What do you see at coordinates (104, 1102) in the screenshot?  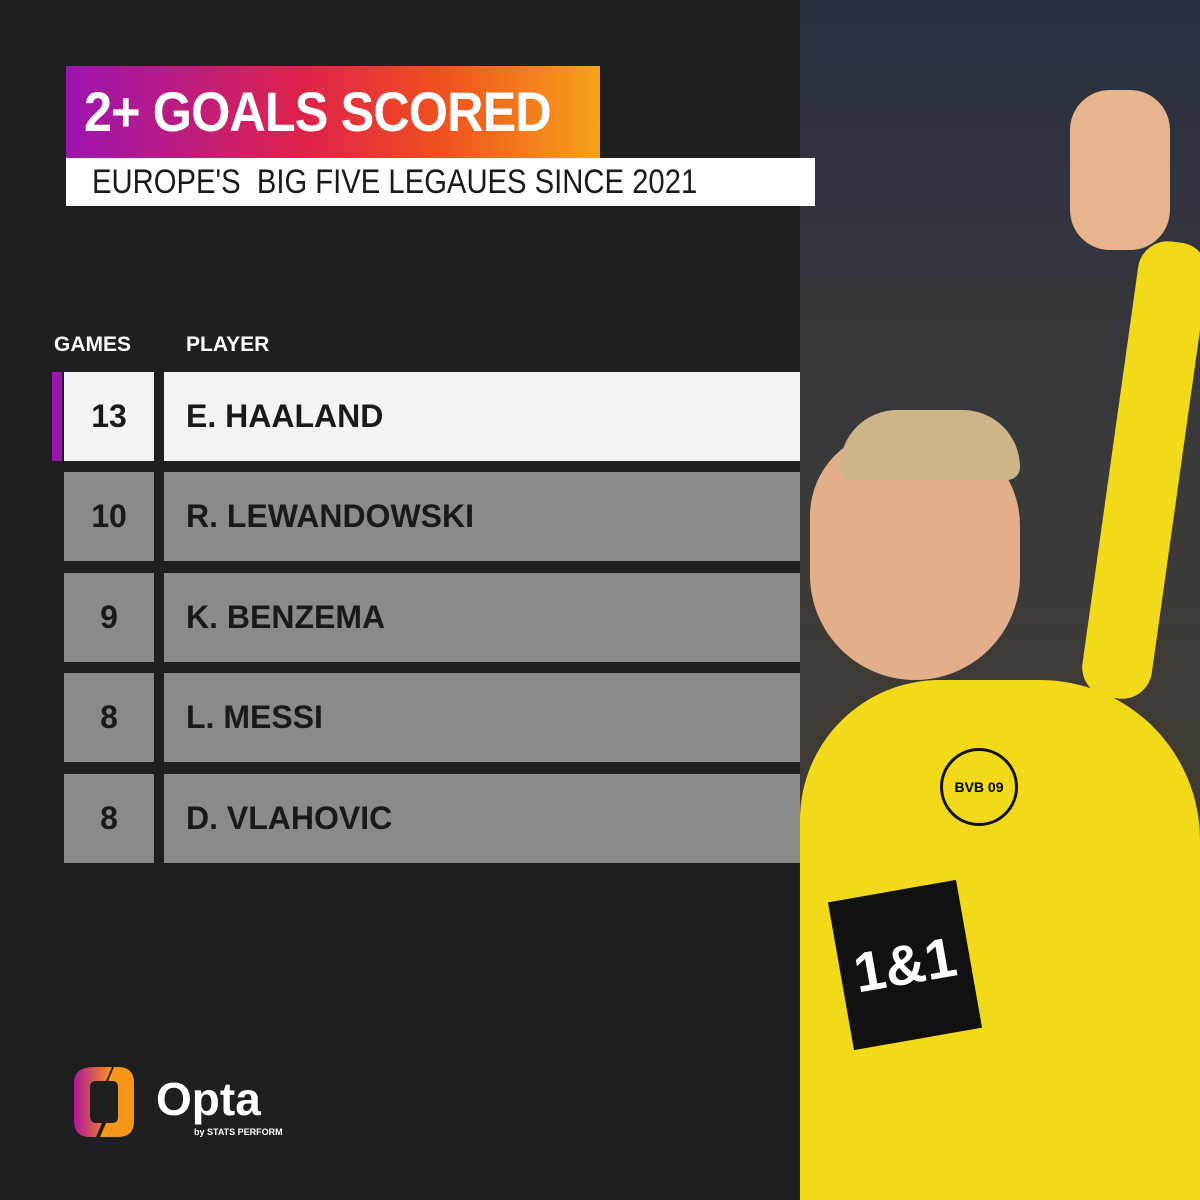 I see `opta-logo-mark-icon` at bounding box center [104, 1102].